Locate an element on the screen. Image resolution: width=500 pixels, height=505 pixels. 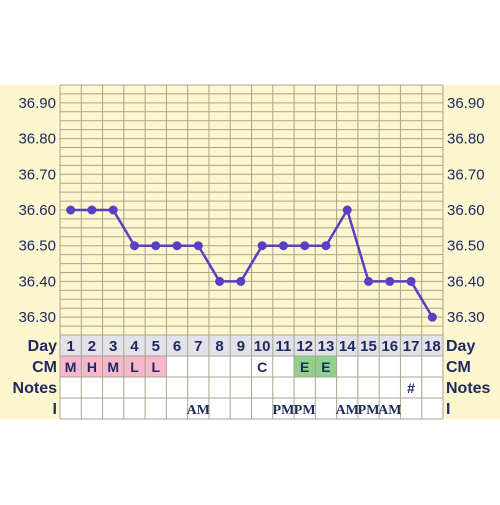
y-tick-left: 36.40 is located at coordinates (37, 281).